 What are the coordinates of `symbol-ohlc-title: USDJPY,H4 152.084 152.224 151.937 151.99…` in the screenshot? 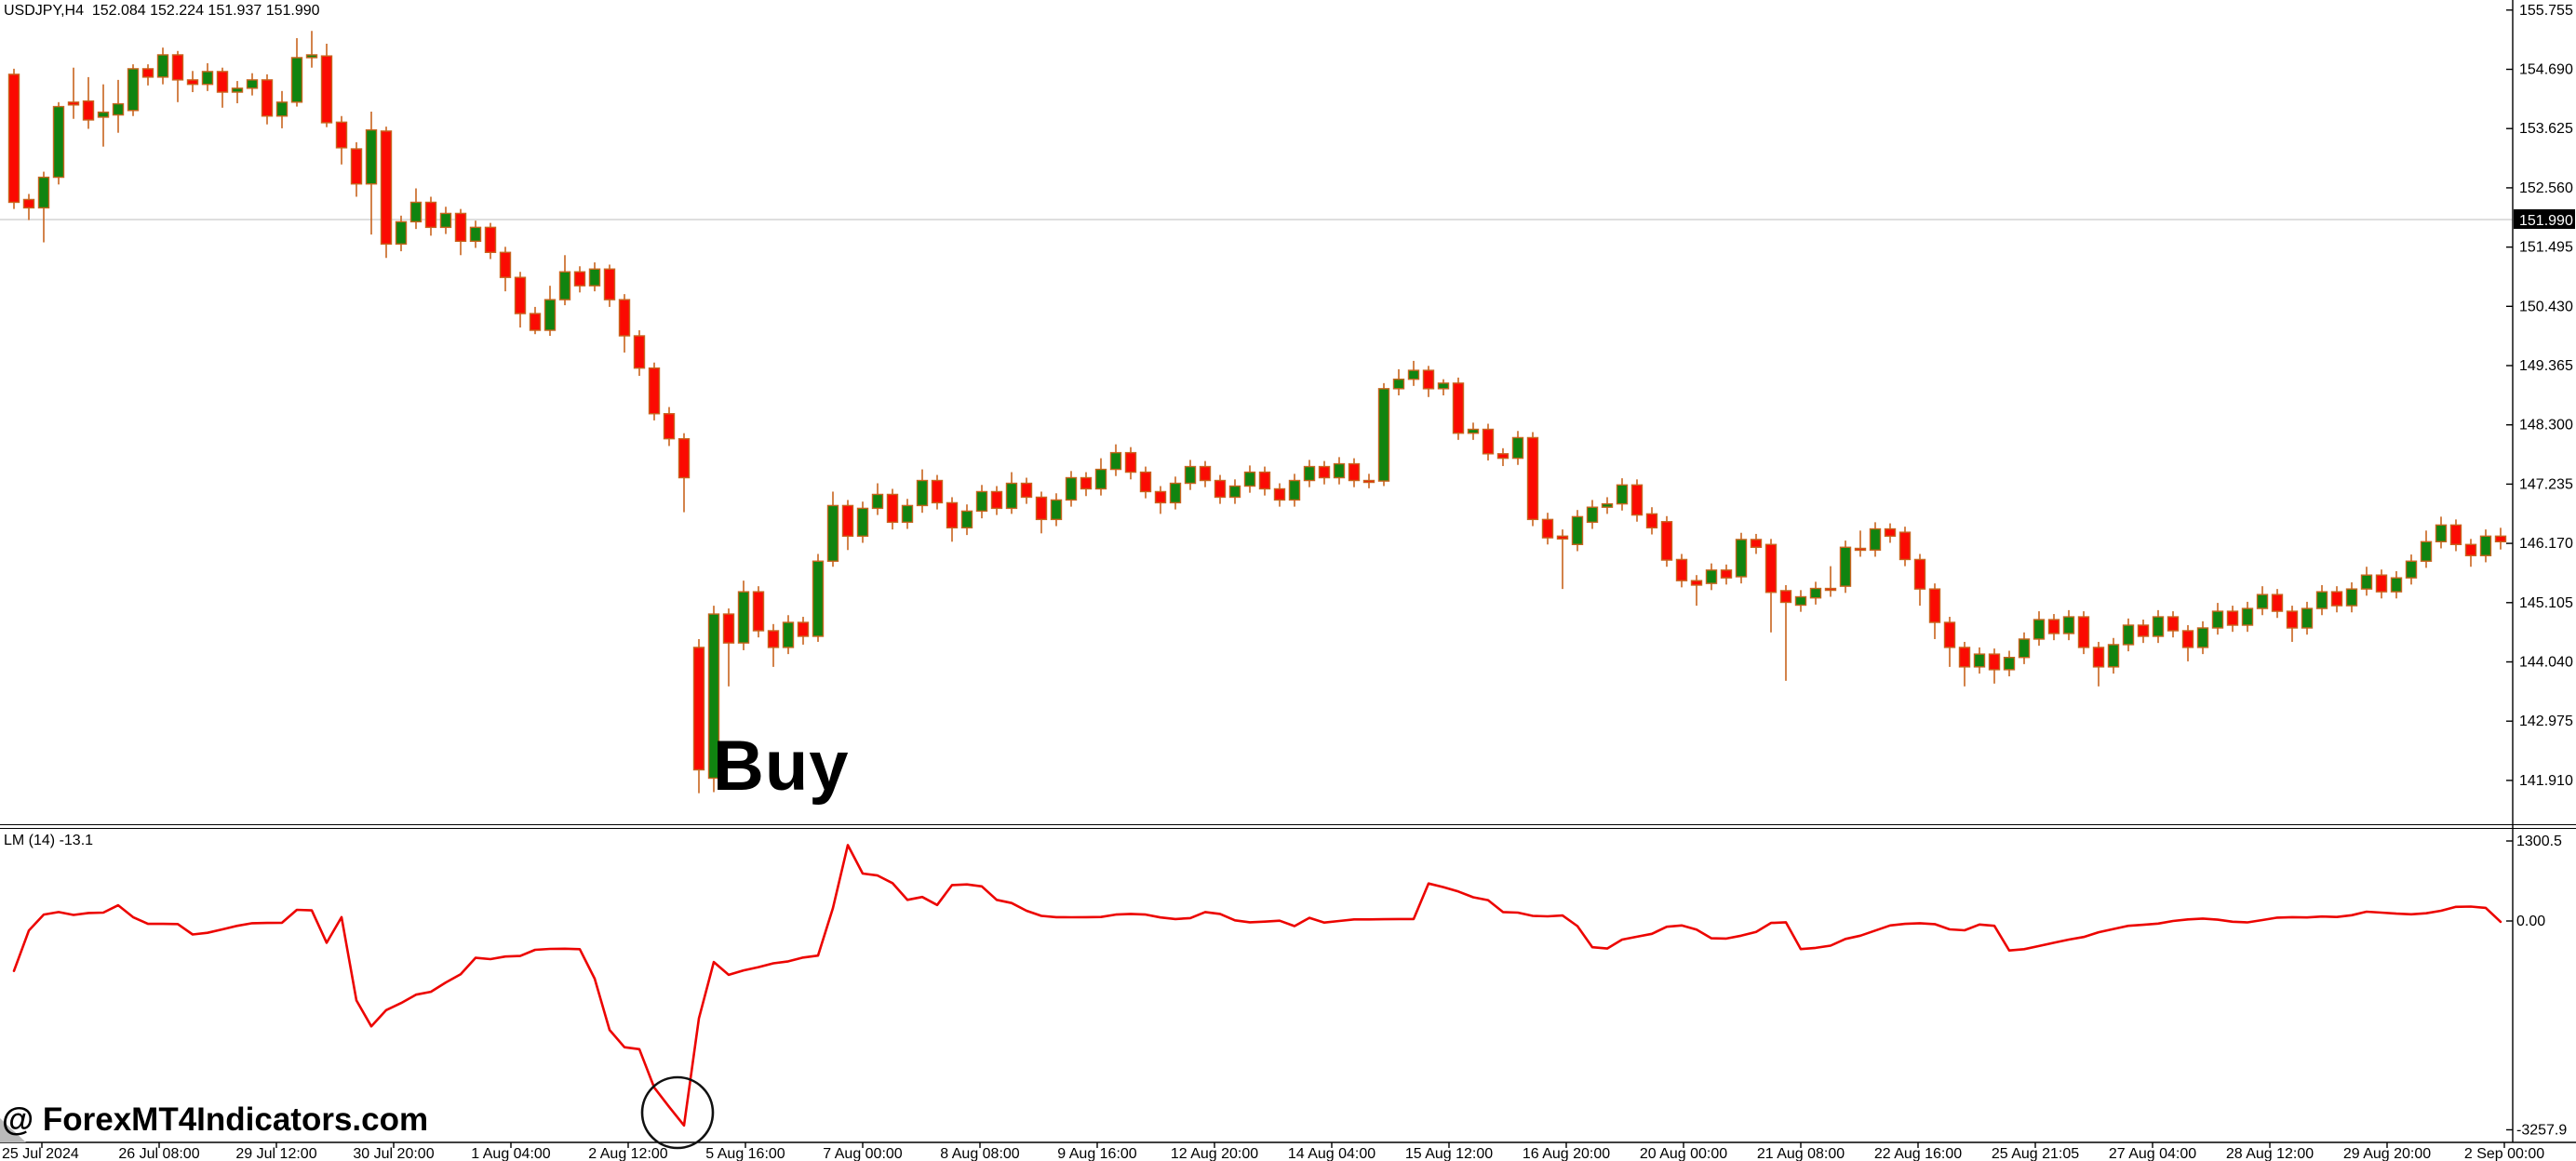 It's located at (162, 11).